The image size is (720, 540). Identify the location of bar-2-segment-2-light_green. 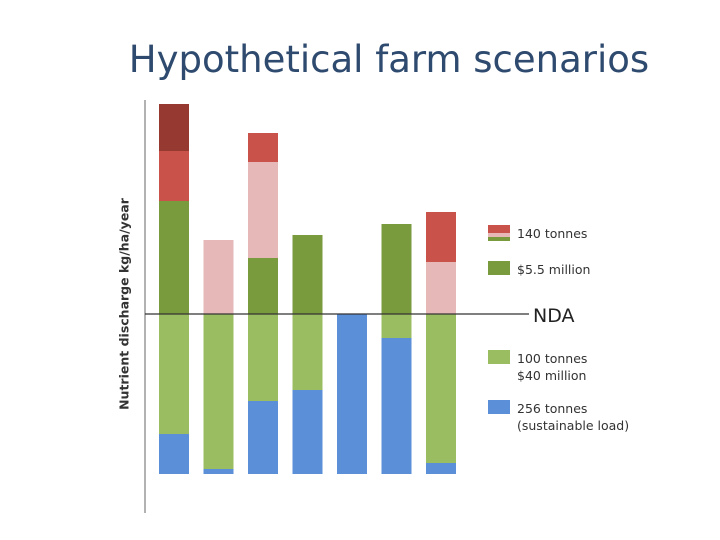
(218, 391).